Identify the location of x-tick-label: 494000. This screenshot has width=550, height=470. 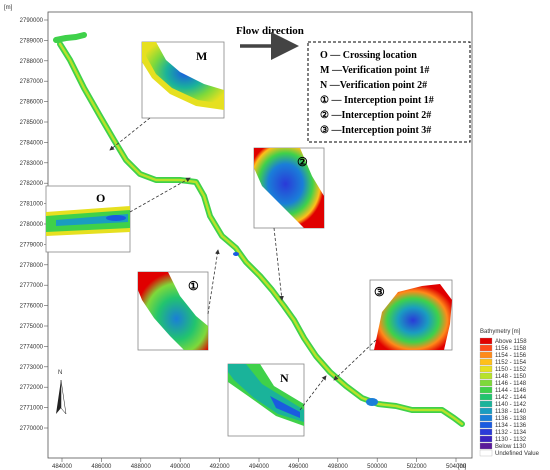
(259, 467).